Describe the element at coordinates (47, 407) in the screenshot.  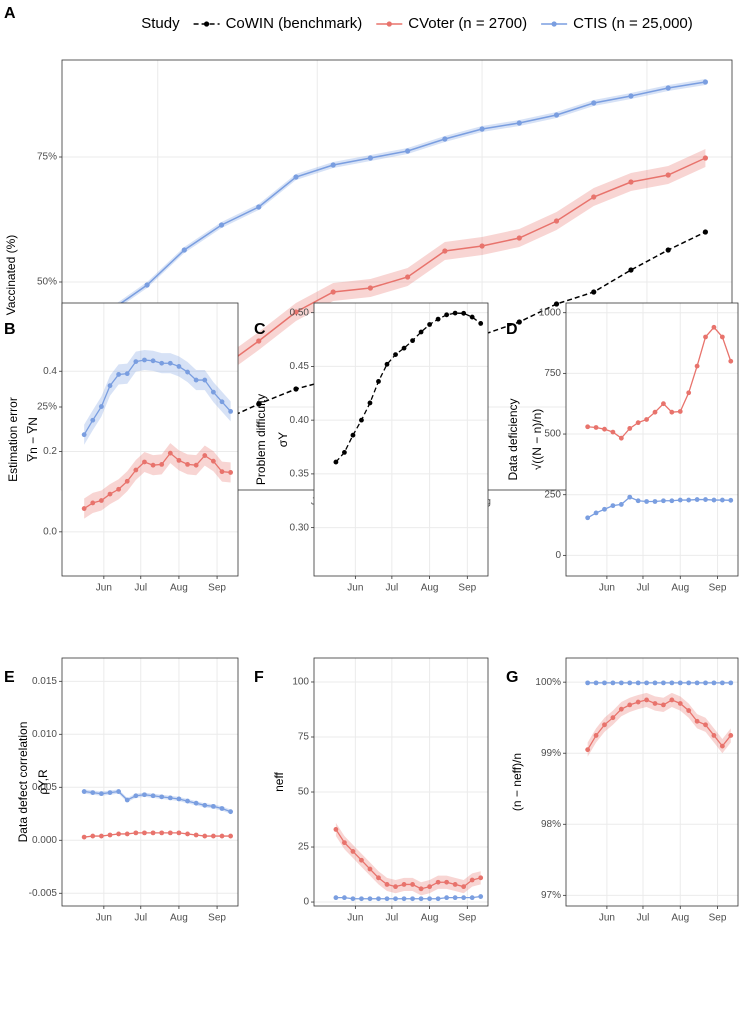
I see `y-tick-label: 25%` at that location.